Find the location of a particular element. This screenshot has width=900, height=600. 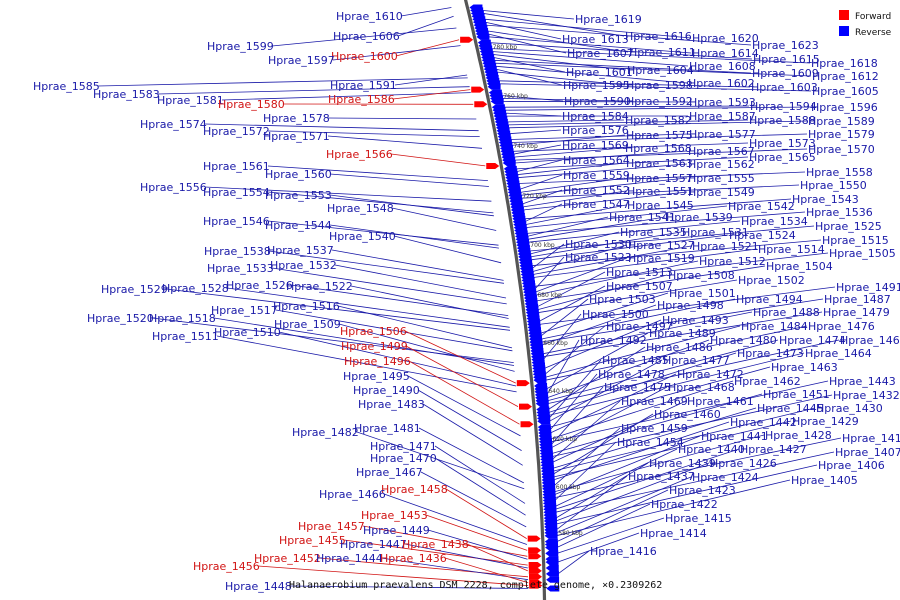

gene-label: Hprae_1531 is located at coordinates (715, 232).